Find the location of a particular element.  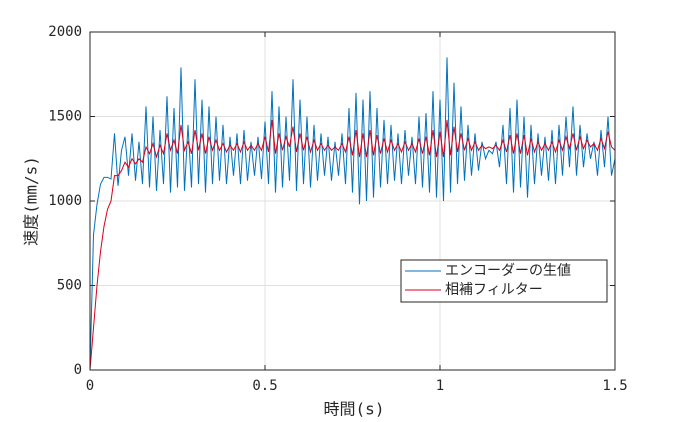

x-tick-label: 1.5 is located at coordinates (614, 386).